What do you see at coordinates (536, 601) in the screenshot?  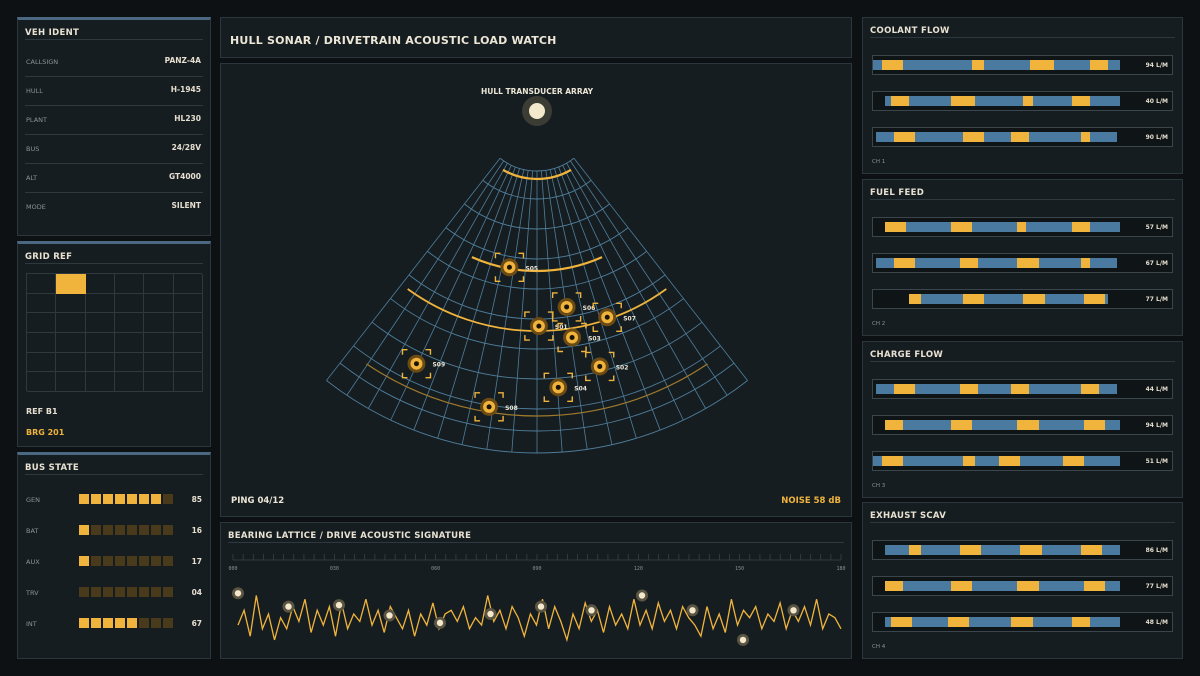 I see `signature-plot: 000 030 060 090 120 150 180` at bounding box center [536, 601].